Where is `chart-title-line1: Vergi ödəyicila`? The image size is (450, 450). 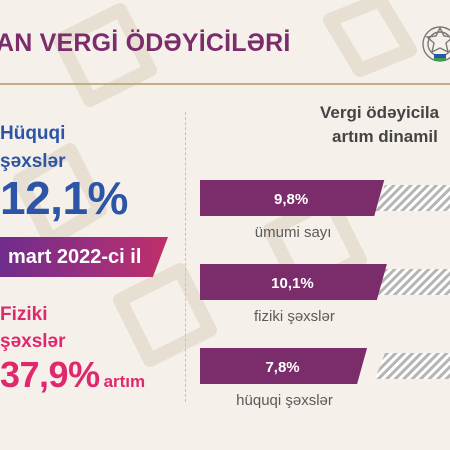 chart-title-line1: Vergi ödəyicila is located at coordinates (380, 112).